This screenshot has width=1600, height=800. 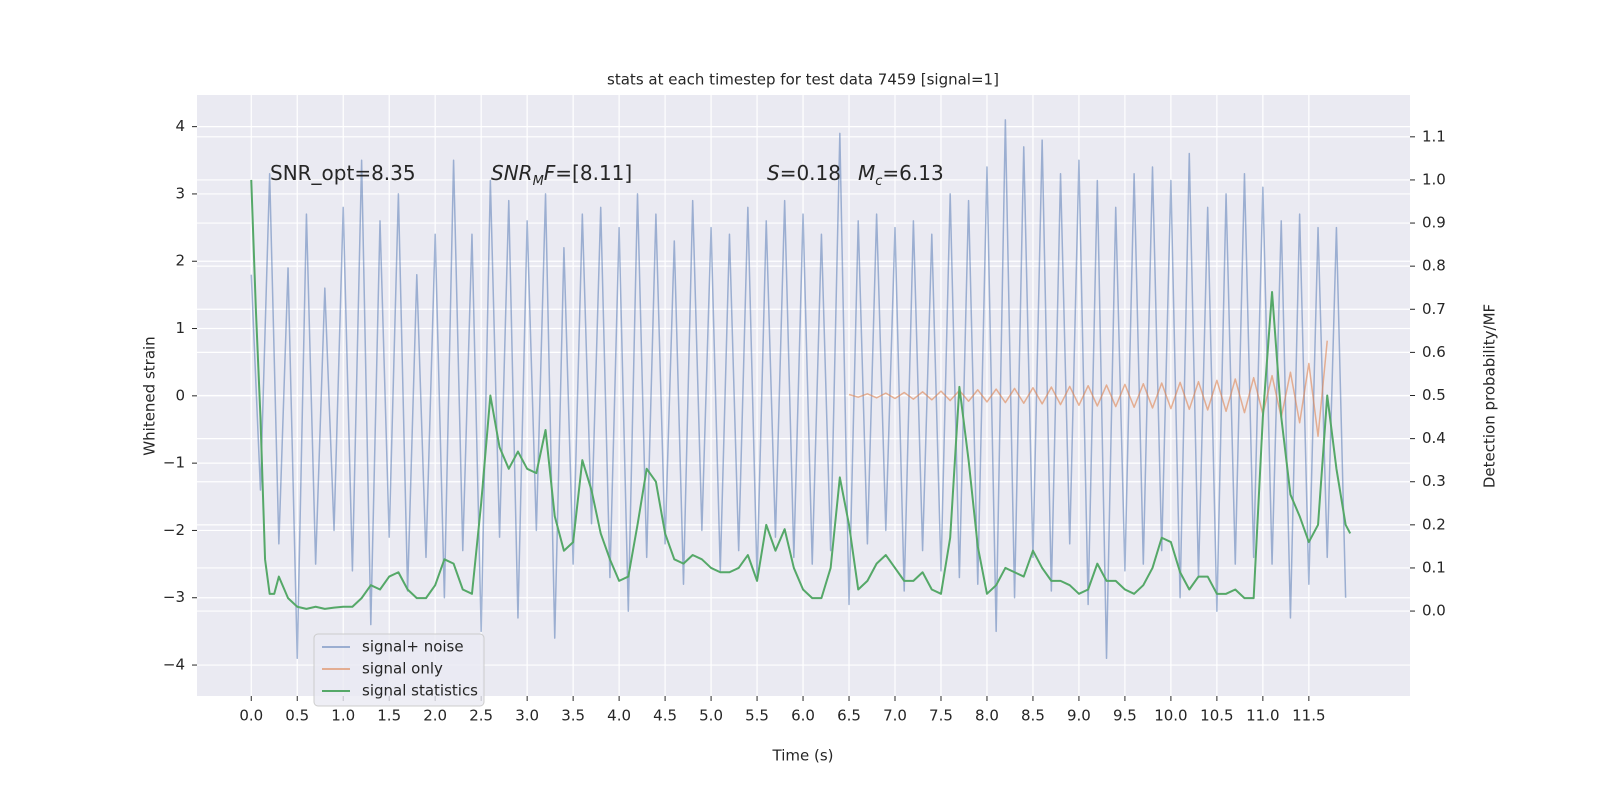 What do you see at coordinates (389, 716) in the screenshot?
I see `x-tick-label: 1.5` at bounding box center [389, 716].